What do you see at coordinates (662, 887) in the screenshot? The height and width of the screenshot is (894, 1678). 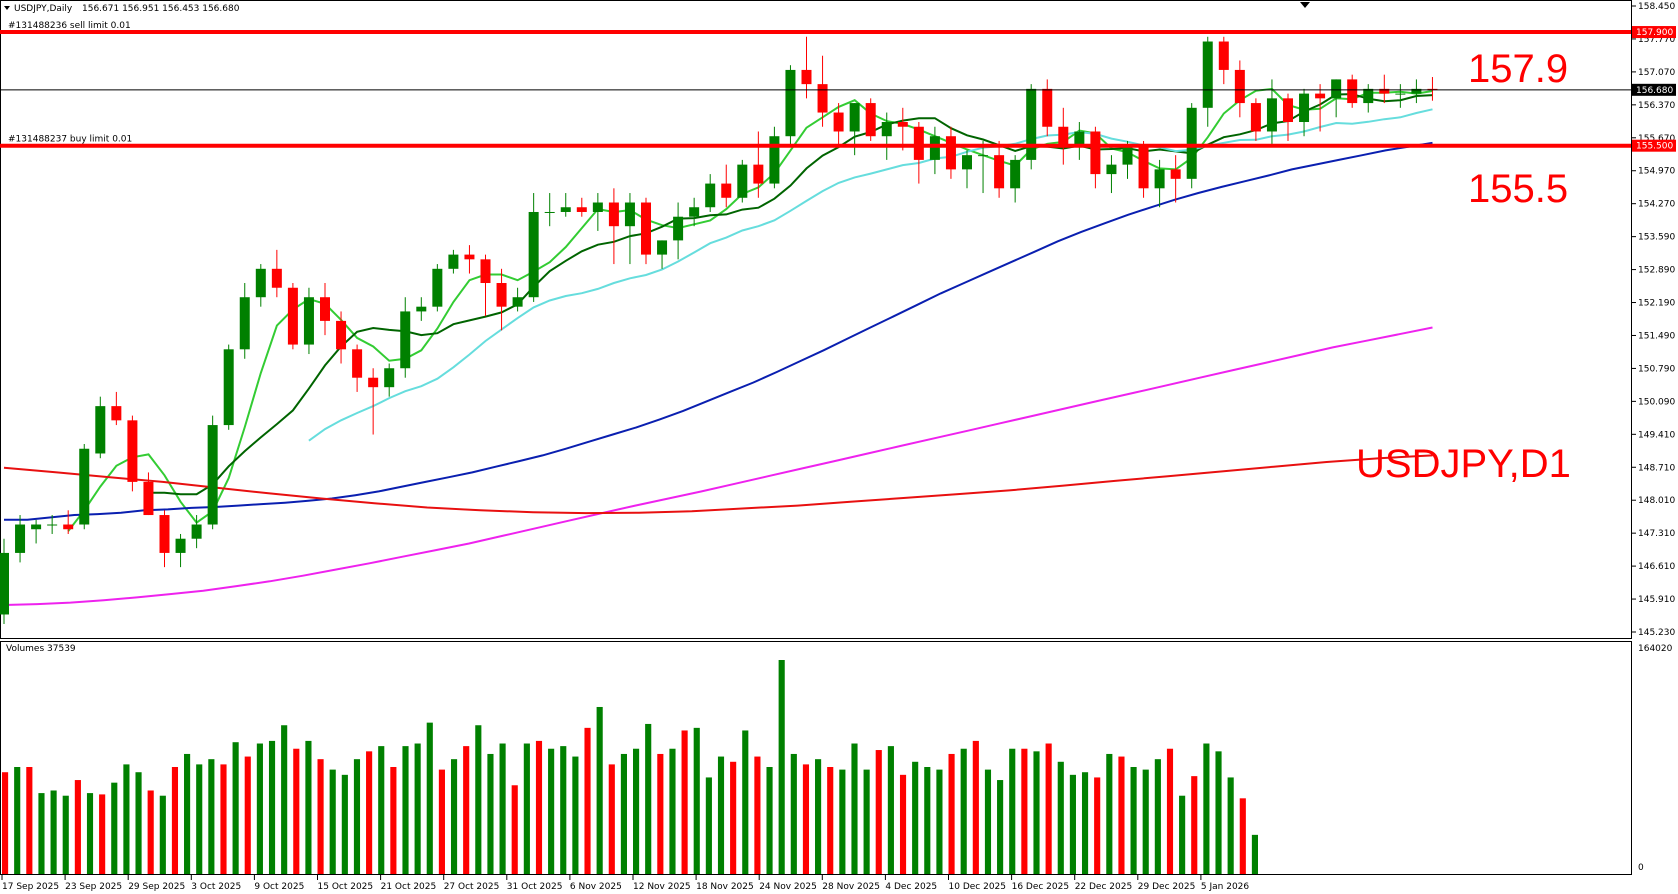 I see `date-tick-label: 12 Nov 2025` at bounding box center [662, 887].